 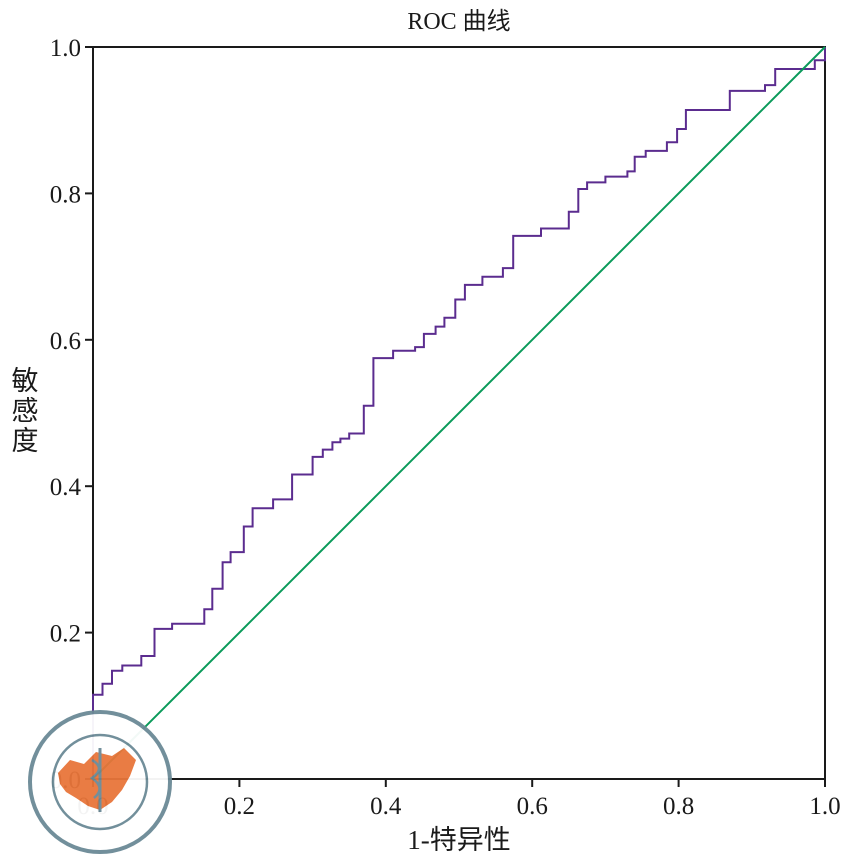 I want to click on y-axis-label: 敏感度, so click(x=25, y=411).